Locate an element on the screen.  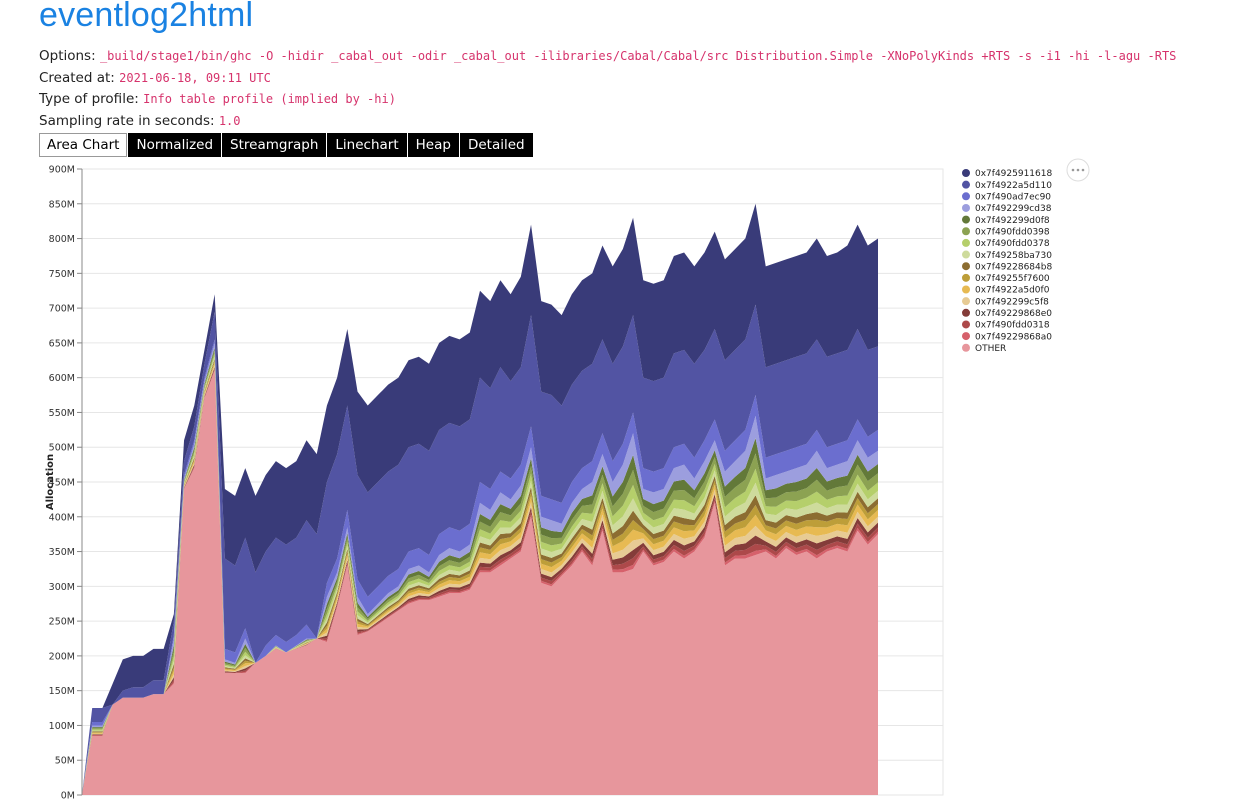
legend-label: 0x7f49255f7600 is located at coordinates (1012, 279).